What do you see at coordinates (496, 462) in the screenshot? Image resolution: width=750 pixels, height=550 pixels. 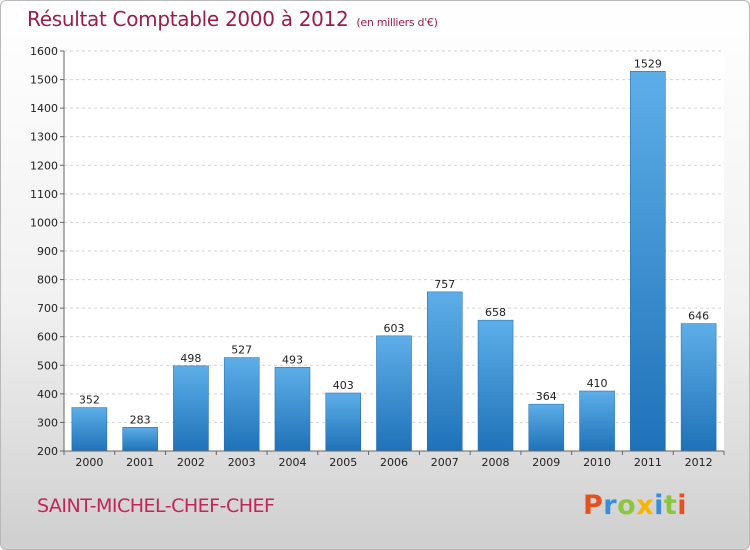 I see `x-tick-label: 2008` at bounding box center [496, 462].